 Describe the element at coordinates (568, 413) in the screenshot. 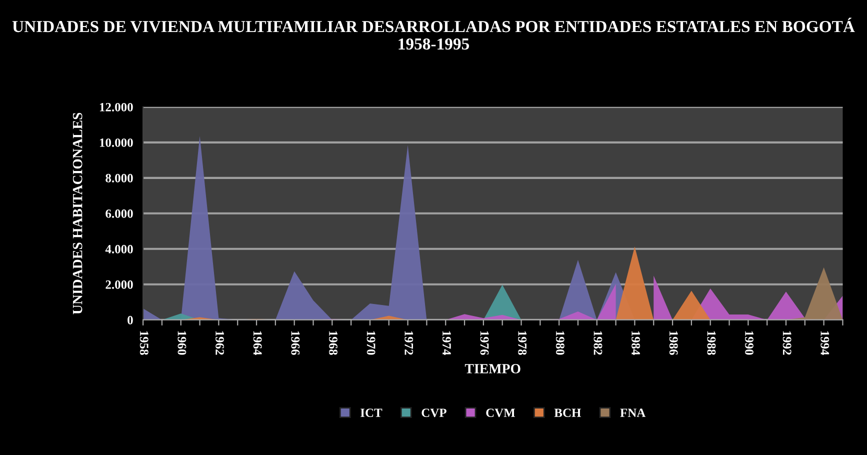

I see `legend-label: BCH` at that location.